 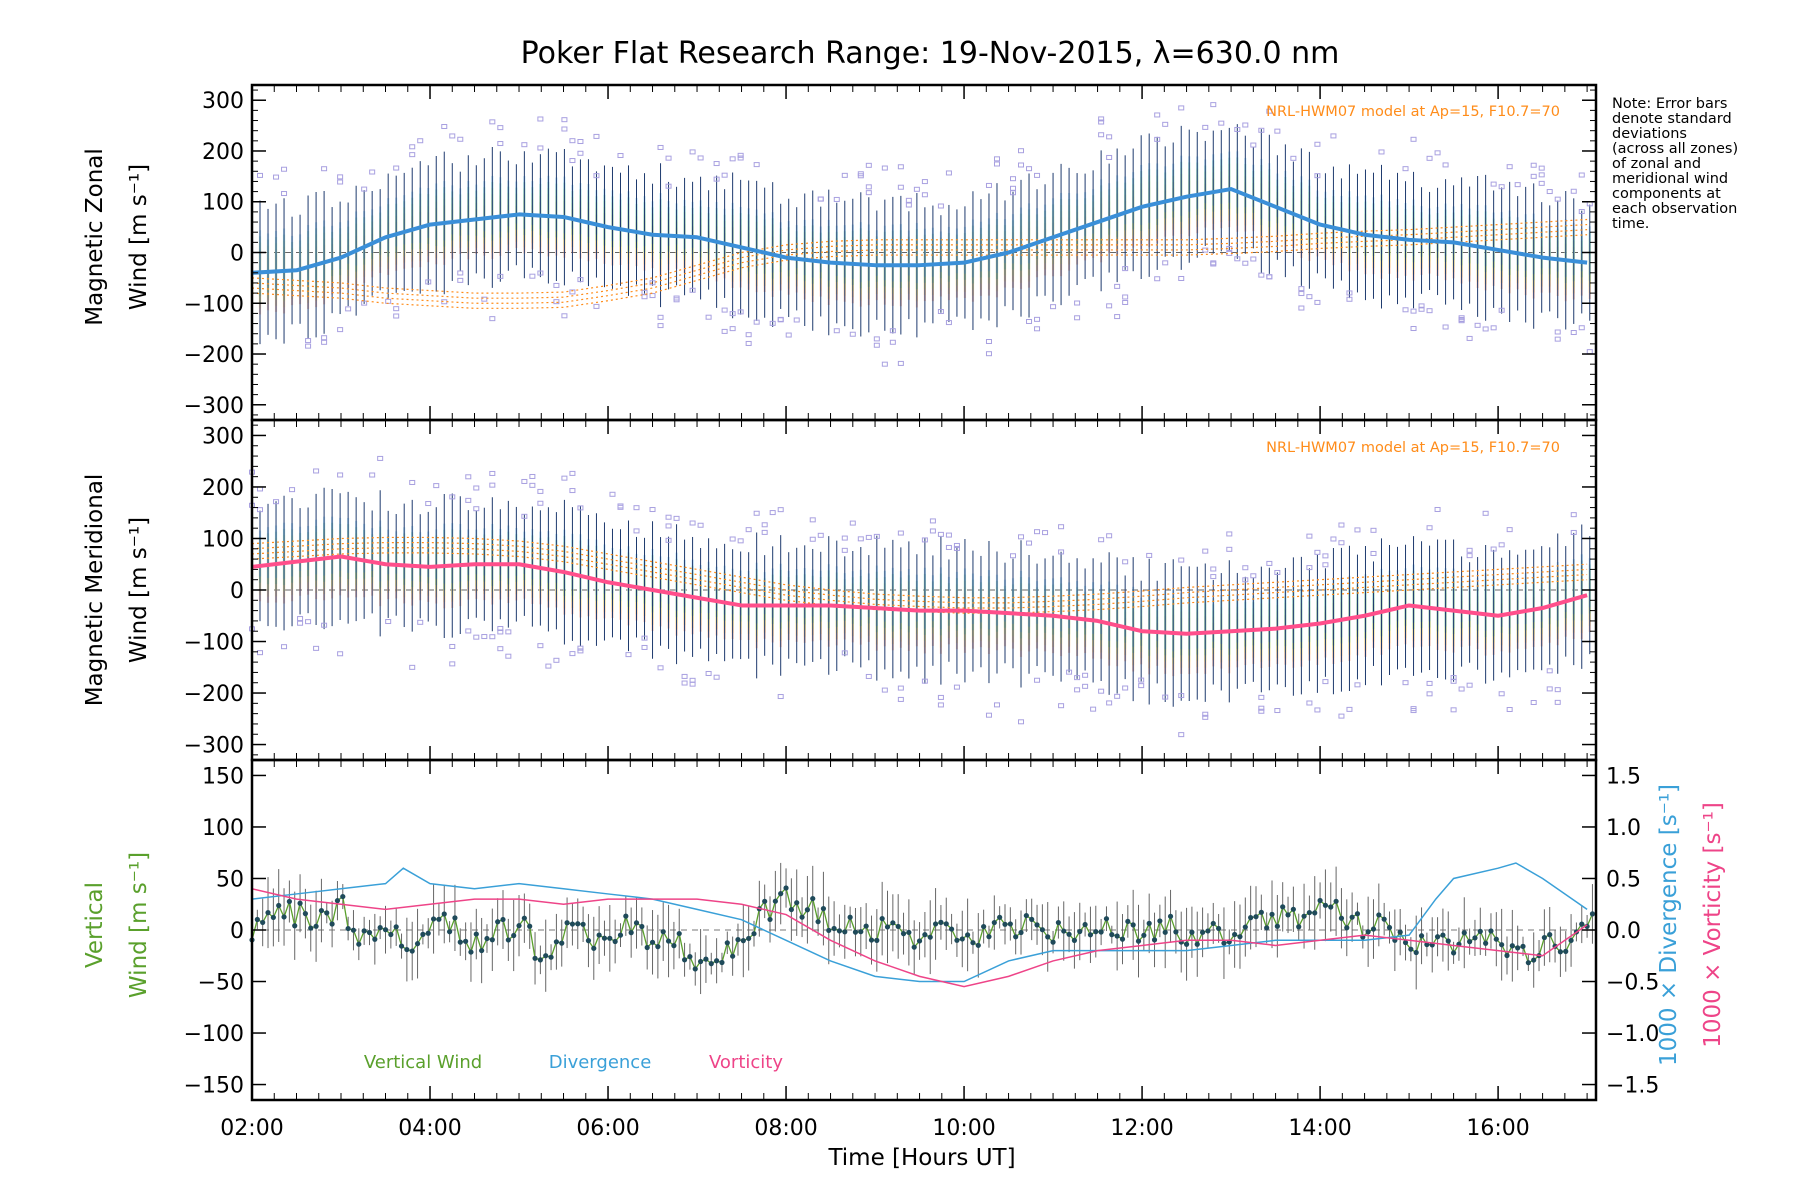 What do you see at coordinates (1632, 1034) in the screenshot?
I see `divergence-ytick-label: −1.0` at bounding box center [1632, 1034].